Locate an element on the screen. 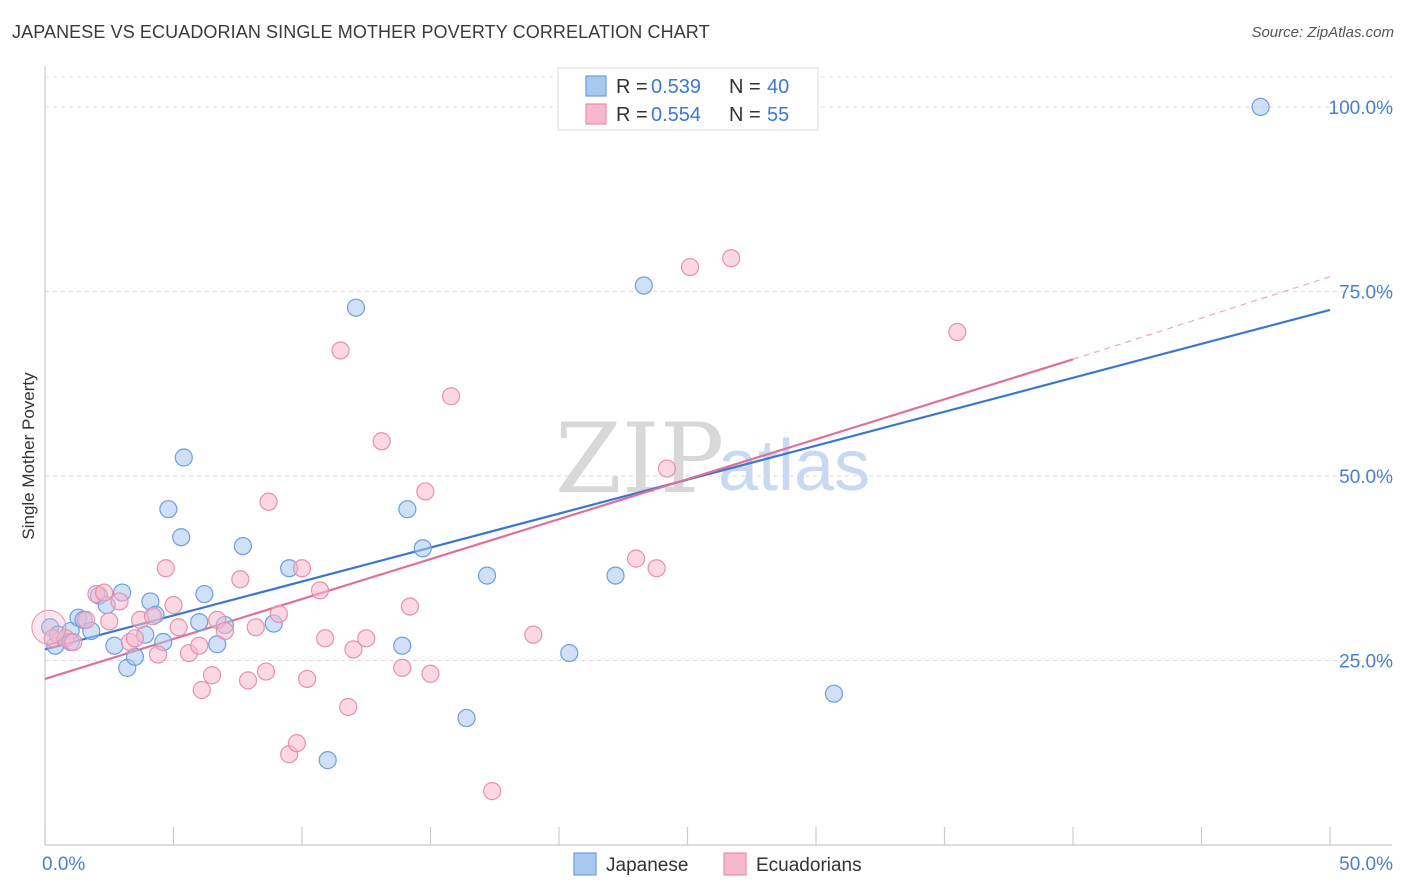 The height and width of the screenshot is (892, 1406). y-axis-title: Single Mother Poverty is located at coordinates (28, 456).